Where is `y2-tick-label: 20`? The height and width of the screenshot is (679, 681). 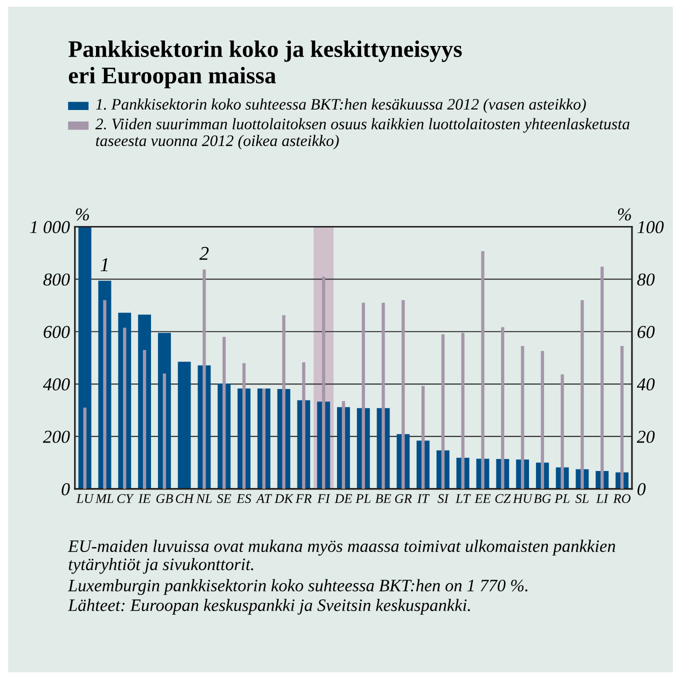 y2-tick-label: 20 is located at coordinates (645, 436).